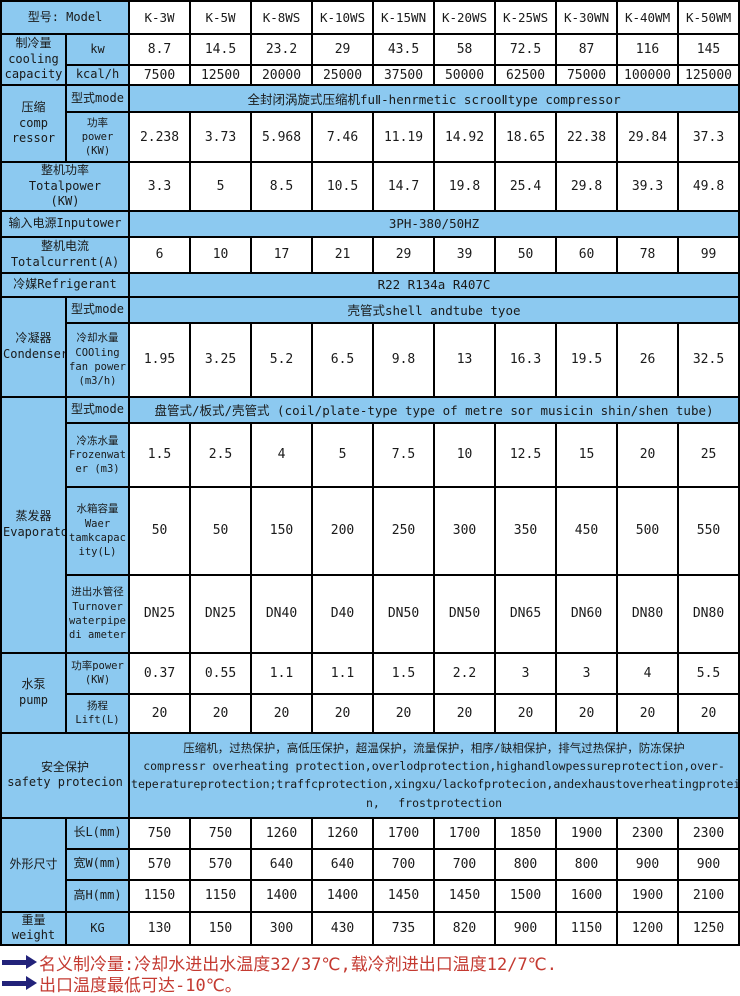  What do you see at coordinates (221, 17) in the screenshot?
I see `model-column-header: K-5W` at bounding box center [221, 17].